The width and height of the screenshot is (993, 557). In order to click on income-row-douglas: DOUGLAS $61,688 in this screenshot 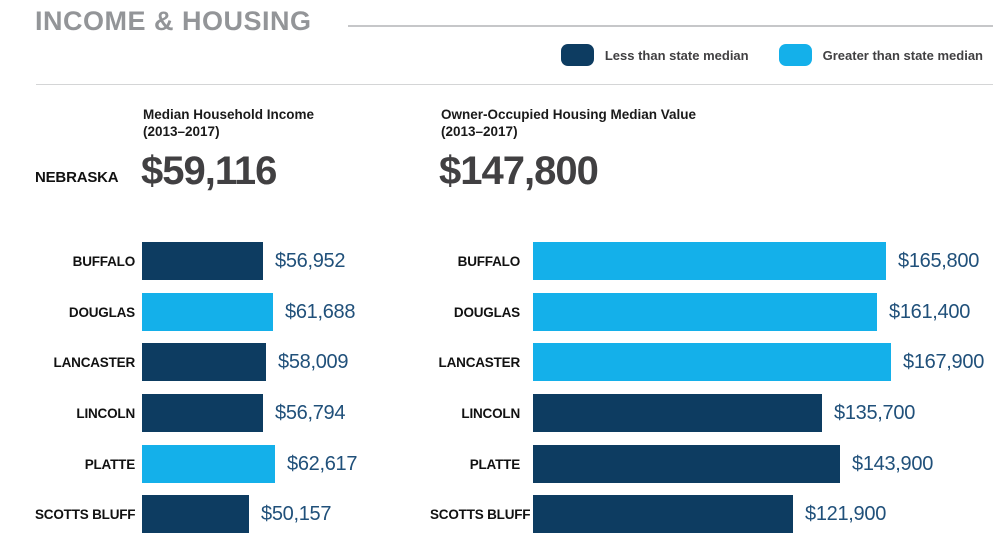, I will do `click(195, 312)`.